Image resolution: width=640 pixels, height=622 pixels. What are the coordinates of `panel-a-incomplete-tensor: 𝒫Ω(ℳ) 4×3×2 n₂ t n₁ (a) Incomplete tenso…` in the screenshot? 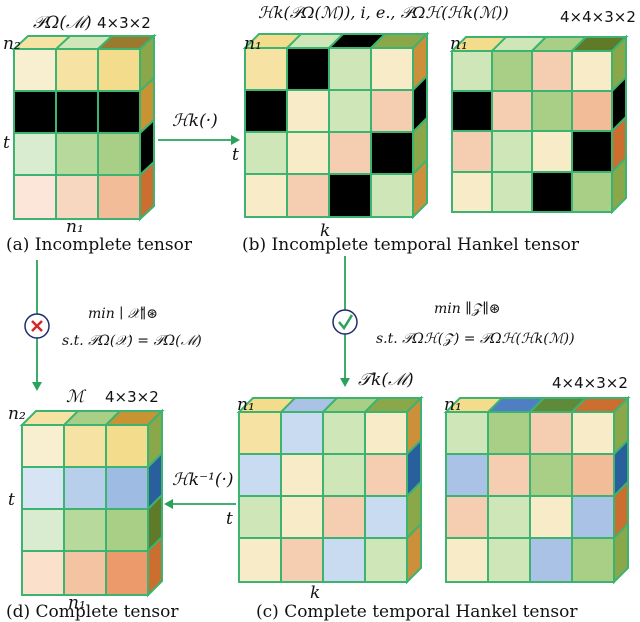 It's located at (98, 134).